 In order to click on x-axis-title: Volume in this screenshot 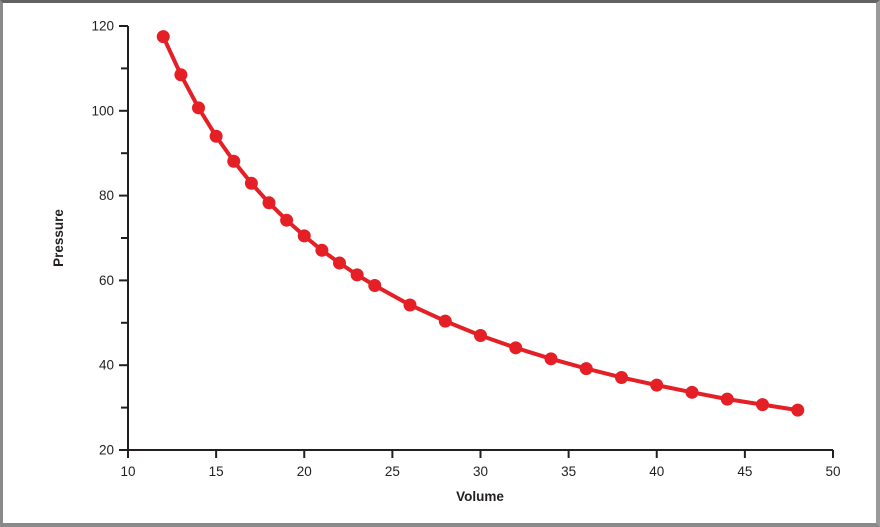, I will do `click(480, 496)`.